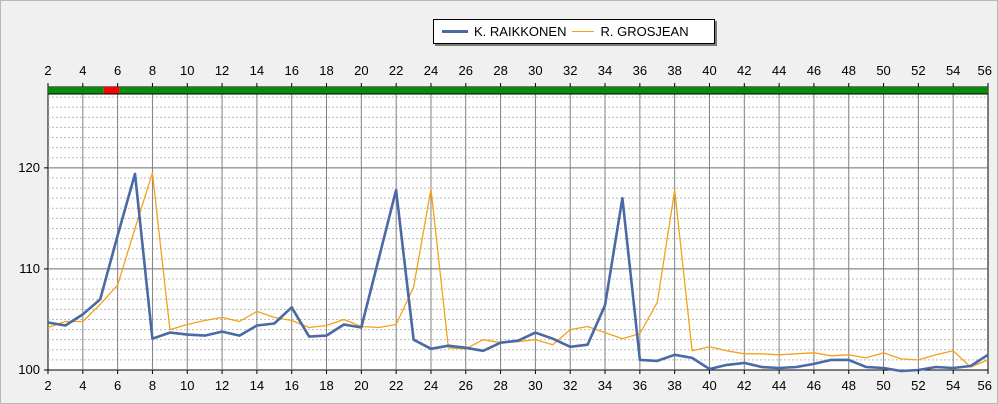 This screenshot has height=404, width=998. Describe the element at coordinates (257, 385) in the screenshot. I see `x-tick-label-bottom: 14` at that location.